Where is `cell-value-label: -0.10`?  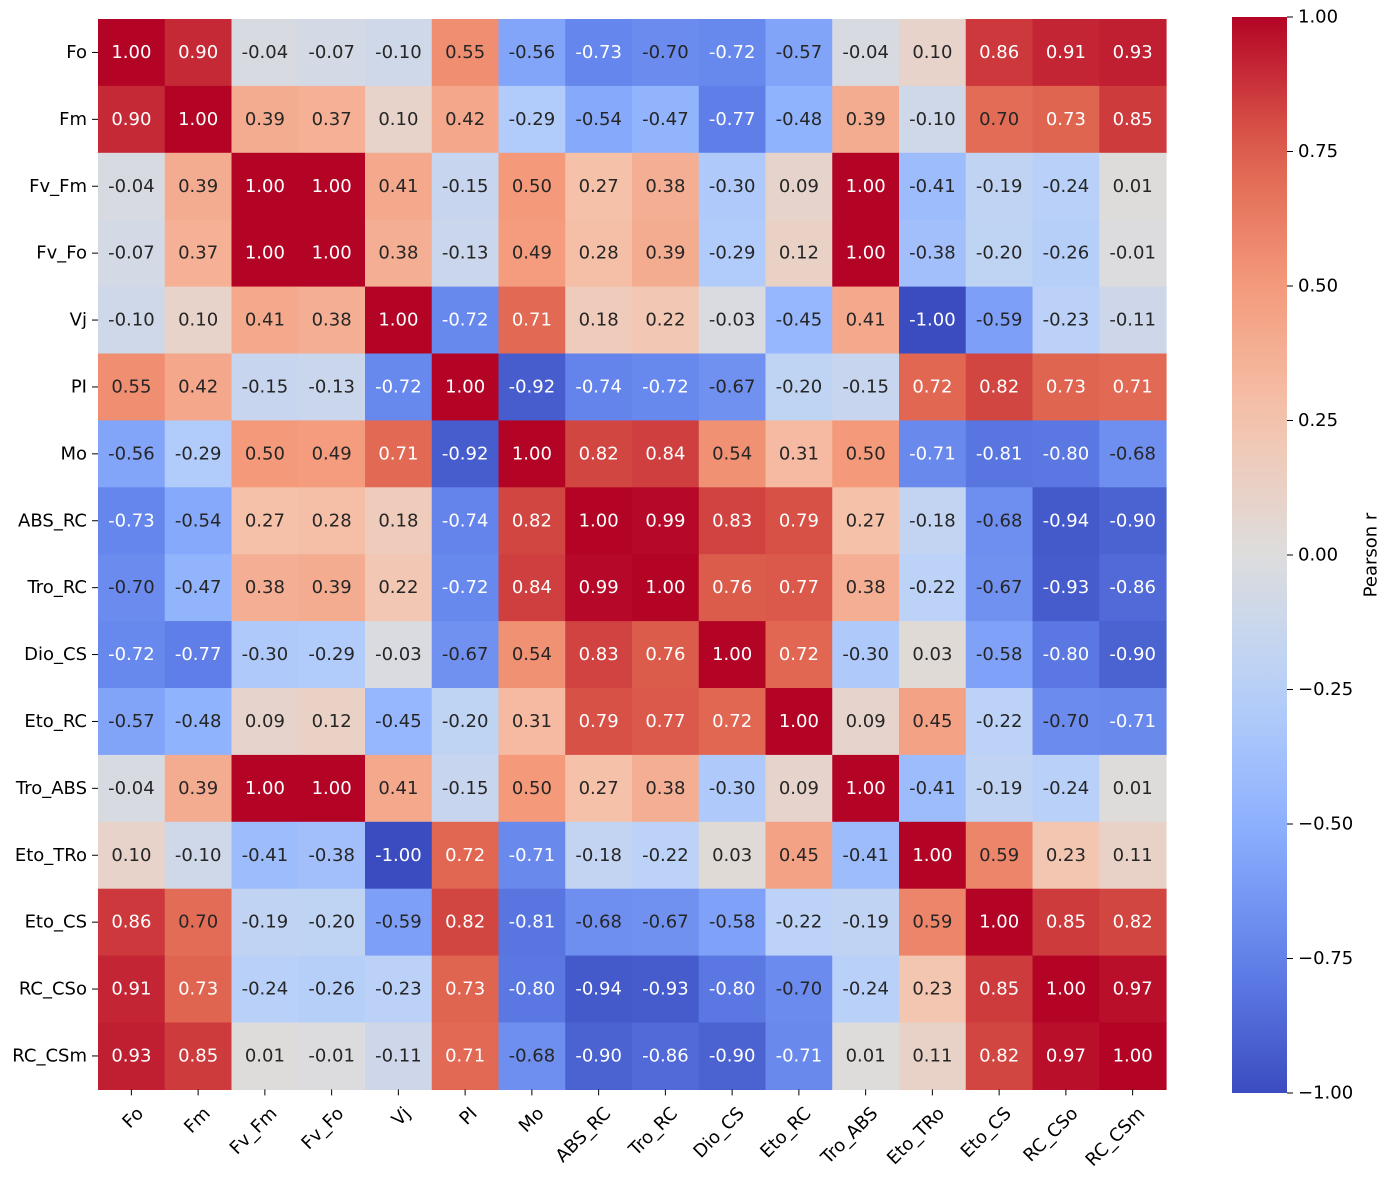
cell-value-label: -0.10 is located at coordinates (198, 855).